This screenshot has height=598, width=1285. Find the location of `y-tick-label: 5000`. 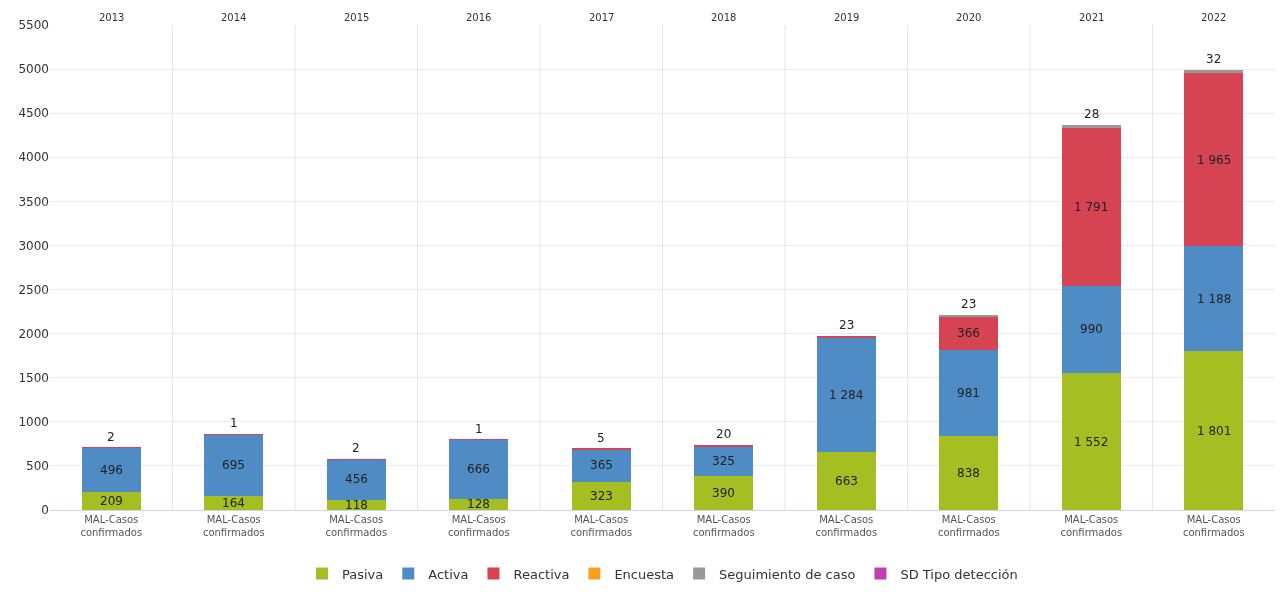

y-tick-label: 5000 is located at coordinates (33, 69).